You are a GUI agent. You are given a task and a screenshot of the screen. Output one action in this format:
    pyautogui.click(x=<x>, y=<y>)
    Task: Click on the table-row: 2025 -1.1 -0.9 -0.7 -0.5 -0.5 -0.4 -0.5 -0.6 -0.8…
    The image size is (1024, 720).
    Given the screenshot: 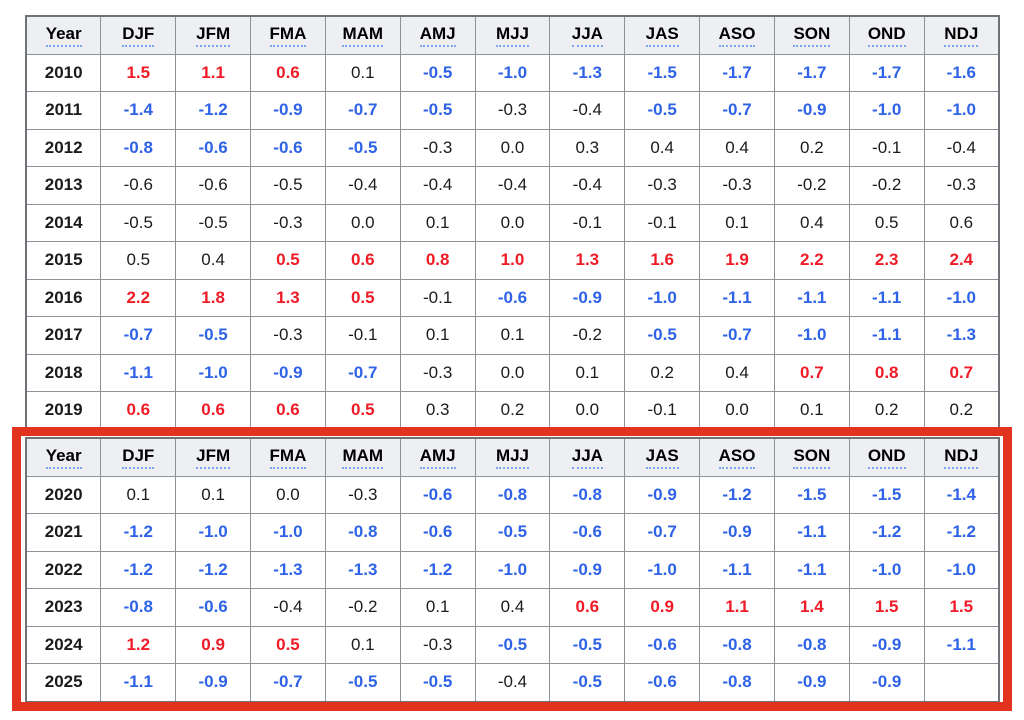 What is the action you would take?
    pyautogui.click(x=512, y=682)
    